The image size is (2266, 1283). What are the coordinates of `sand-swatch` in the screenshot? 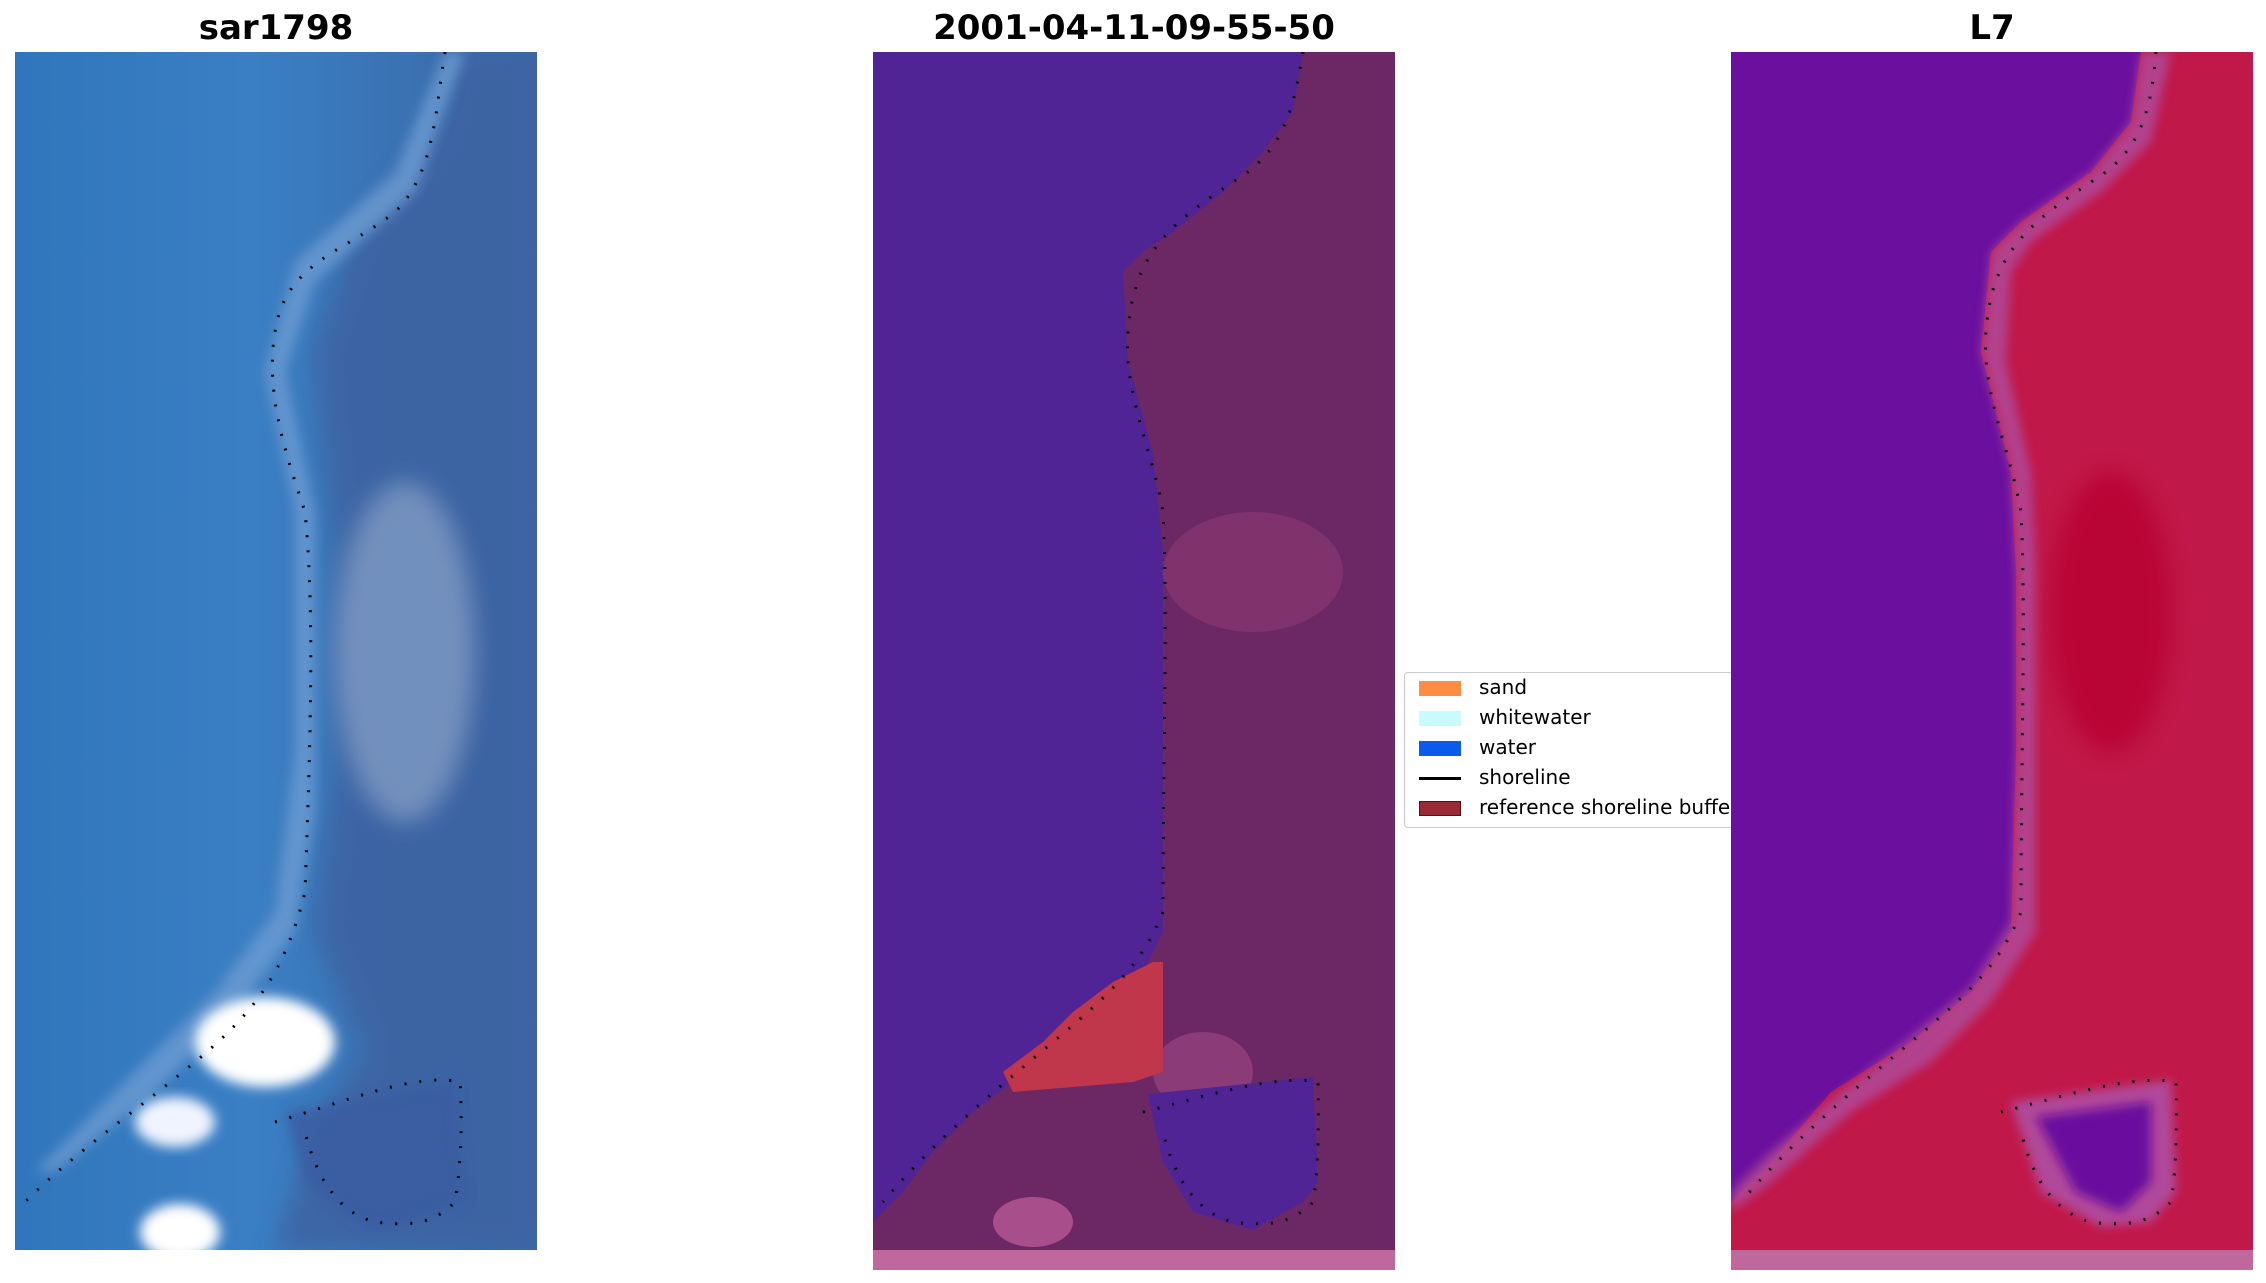 It's located at (1440, 688).